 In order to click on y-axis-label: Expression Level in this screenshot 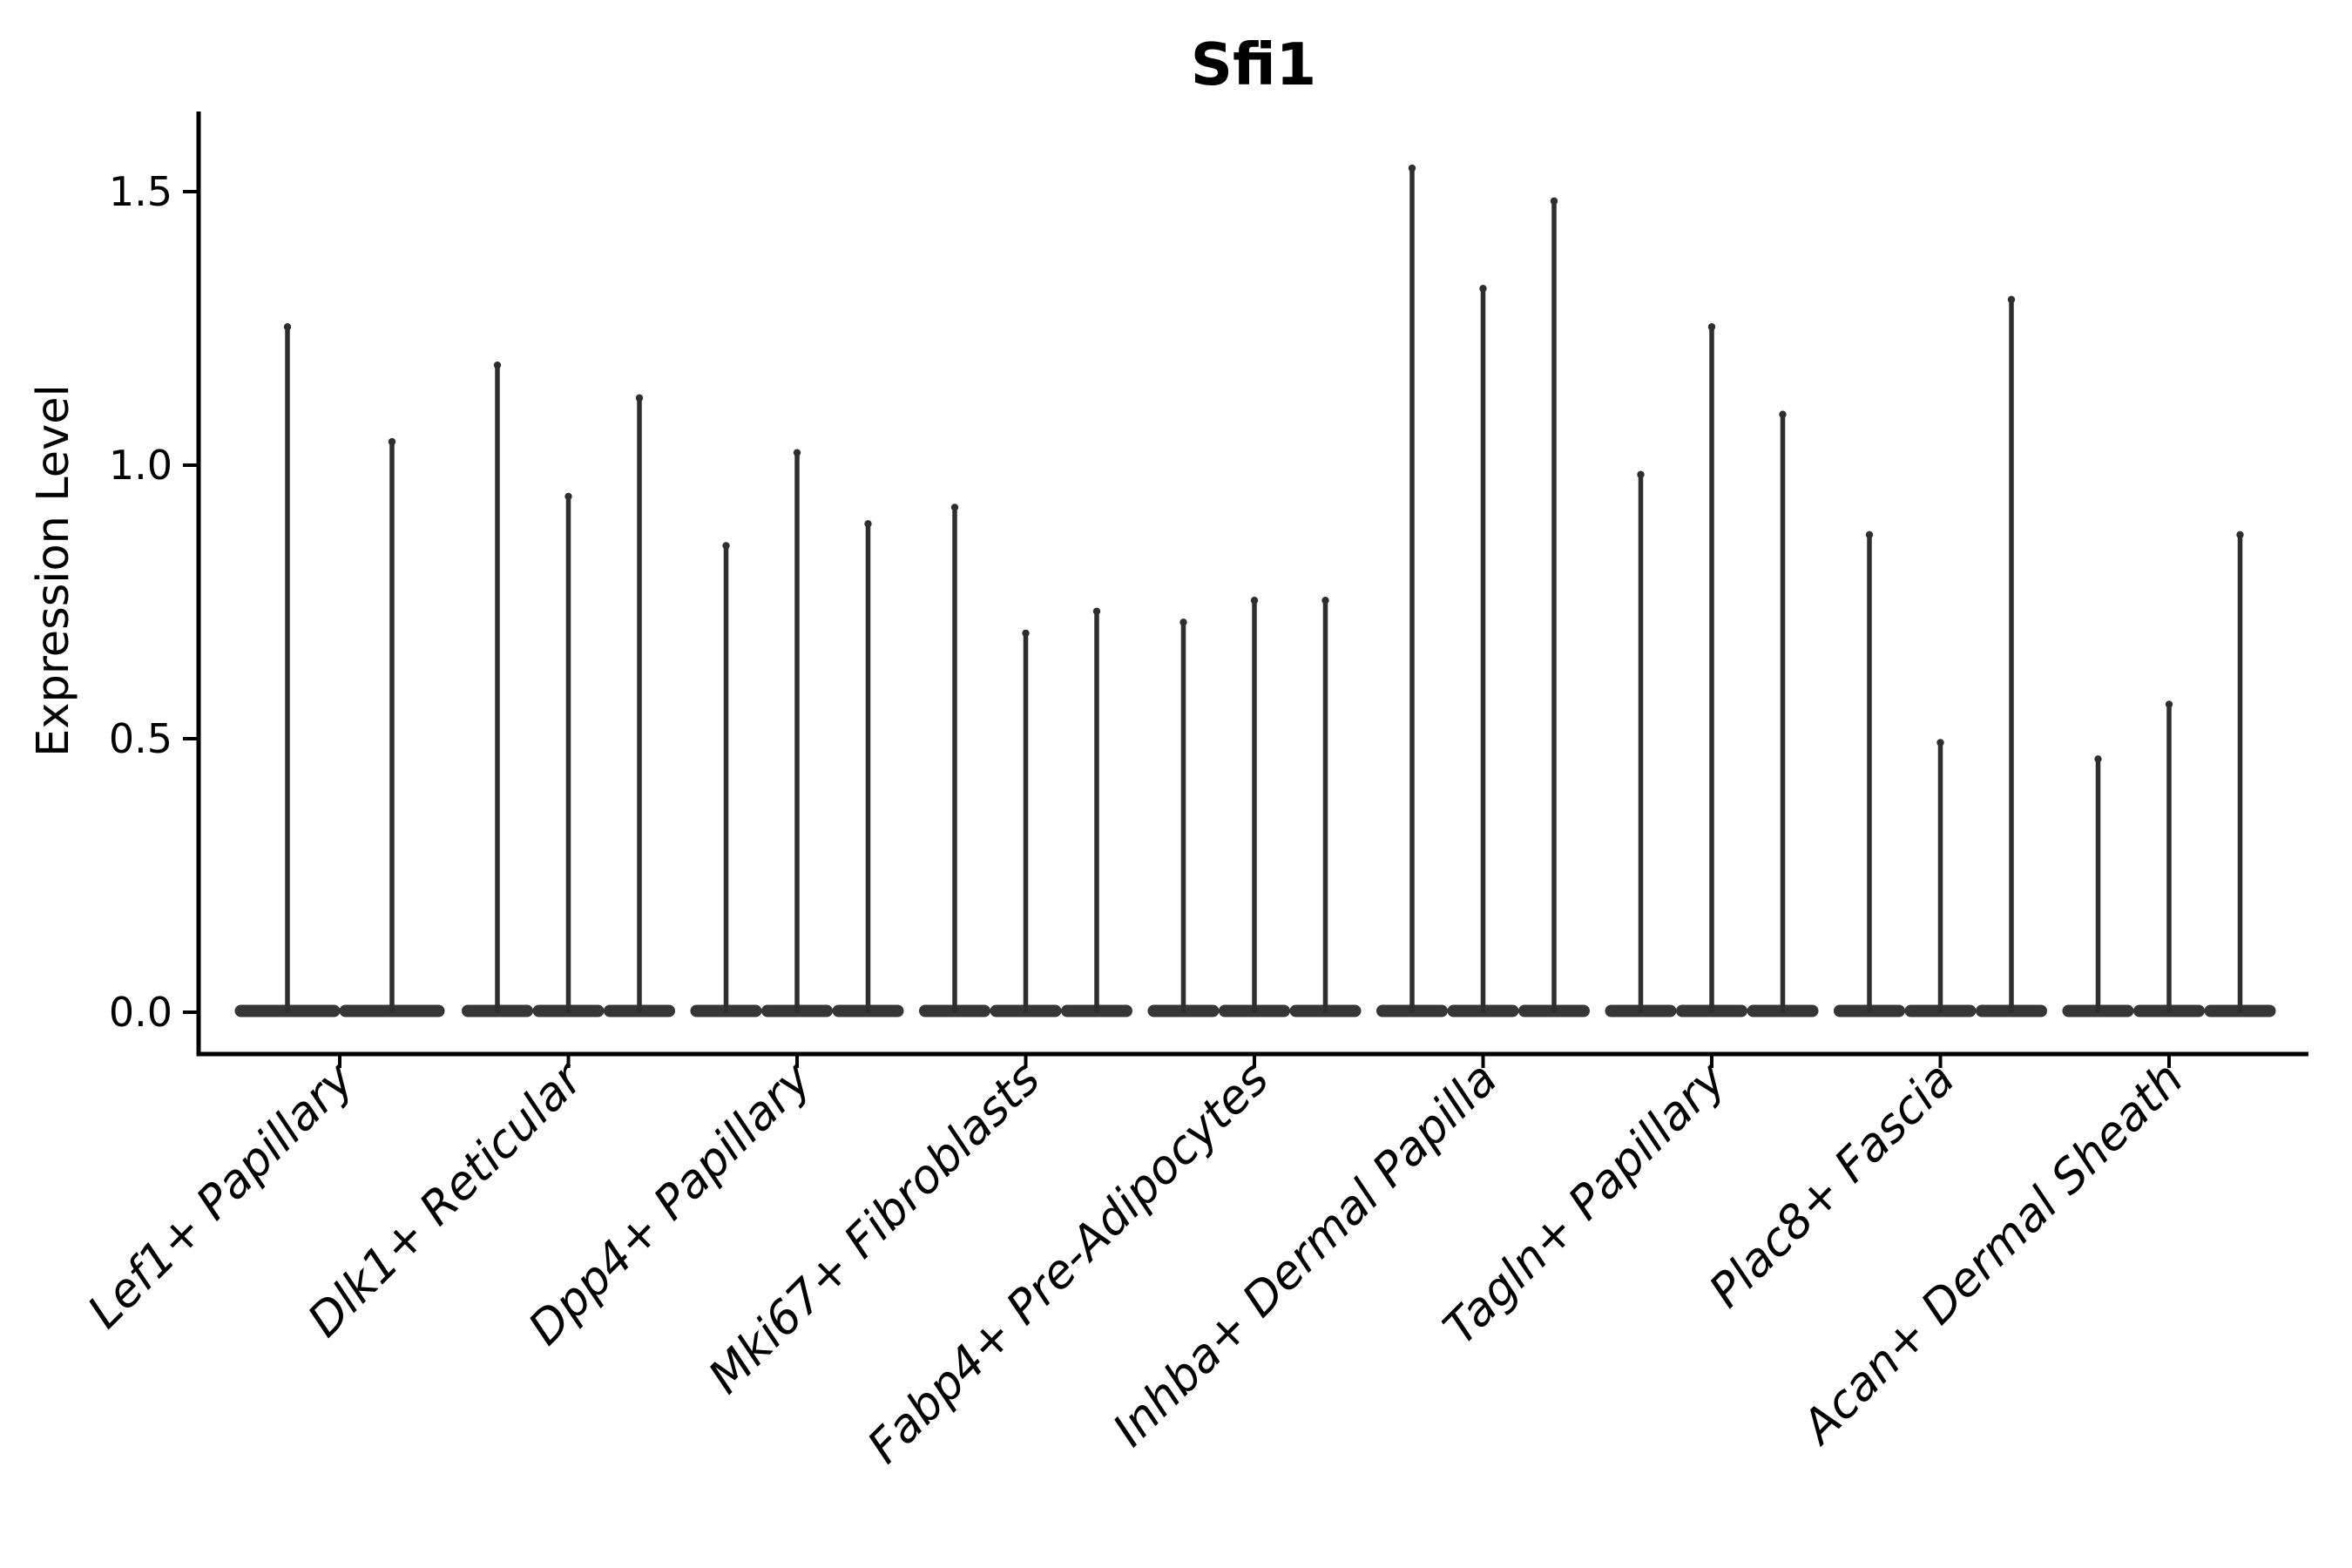, I will do `click(53, 570)`.